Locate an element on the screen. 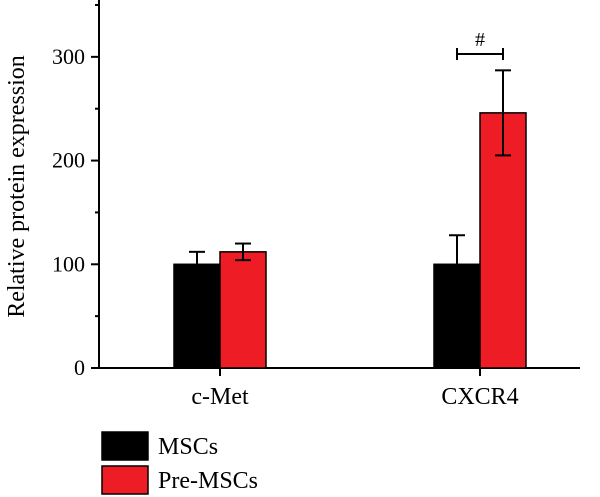 This screenshot has width=600, height=497. significance-marker: # is located at coordinates (480, 40).